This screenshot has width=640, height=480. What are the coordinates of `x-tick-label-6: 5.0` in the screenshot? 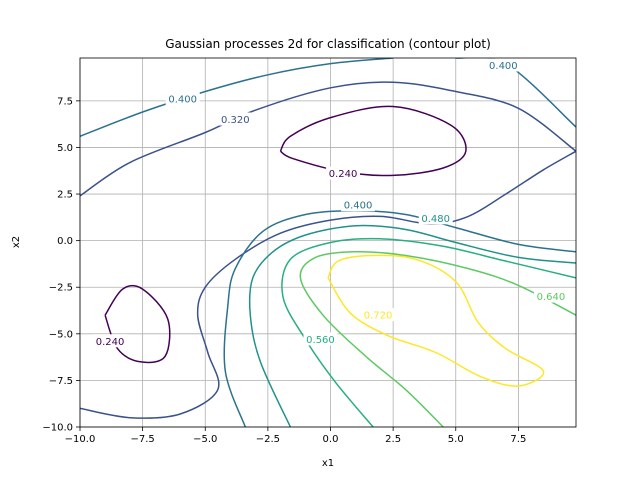 It's located at (456, 439).